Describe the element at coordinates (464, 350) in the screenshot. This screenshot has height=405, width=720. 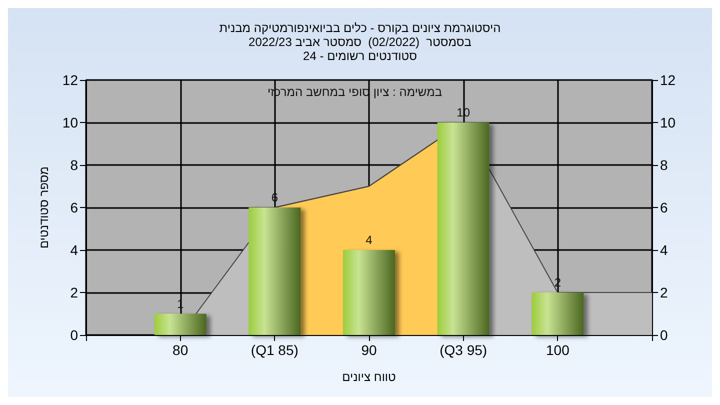
I see `x-tick-label: (Q3 95)` at that location.